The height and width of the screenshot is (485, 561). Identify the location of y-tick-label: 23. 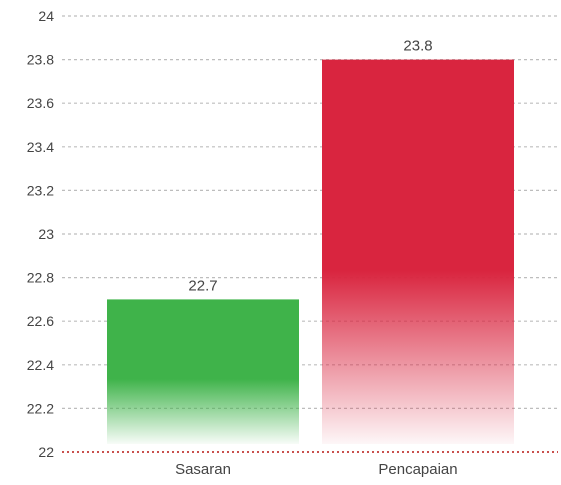
(46, 234).